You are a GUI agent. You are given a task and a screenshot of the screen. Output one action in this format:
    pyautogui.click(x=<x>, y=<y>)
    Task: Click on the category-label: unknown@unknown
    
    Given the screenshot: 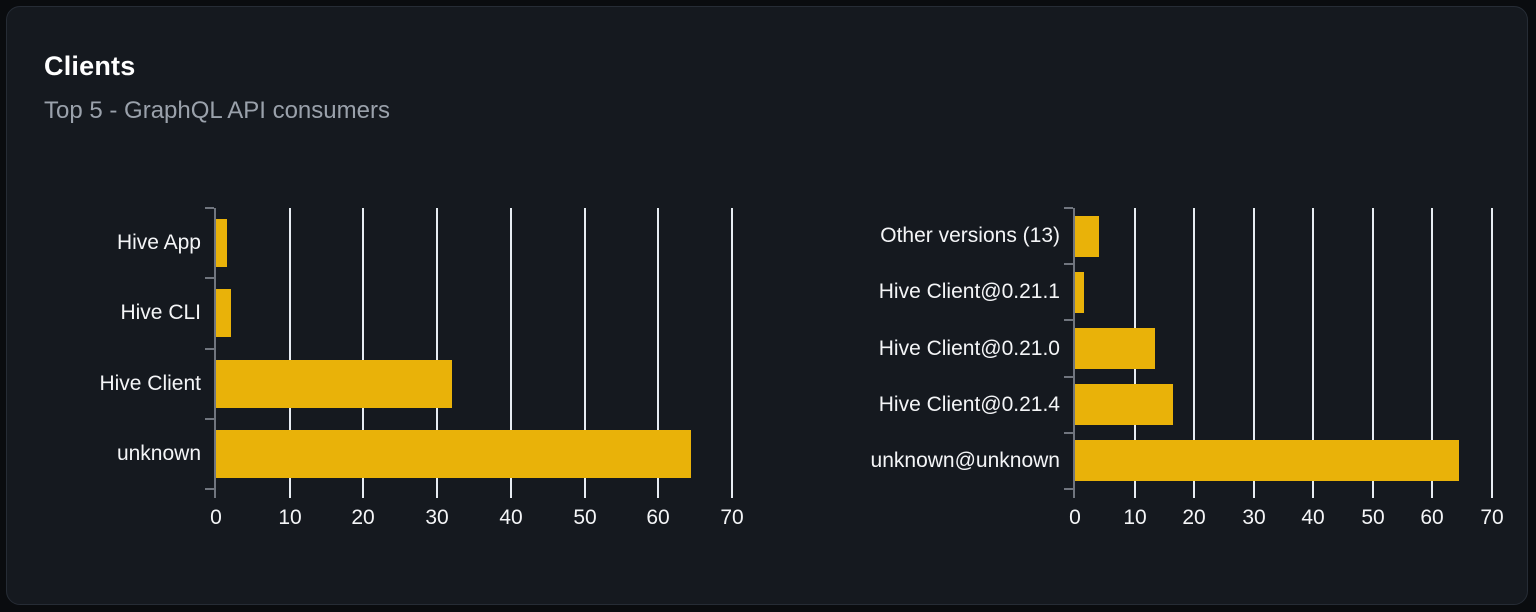 What is the action you would take?
    pyautogui.click(x=965, y=460)
    